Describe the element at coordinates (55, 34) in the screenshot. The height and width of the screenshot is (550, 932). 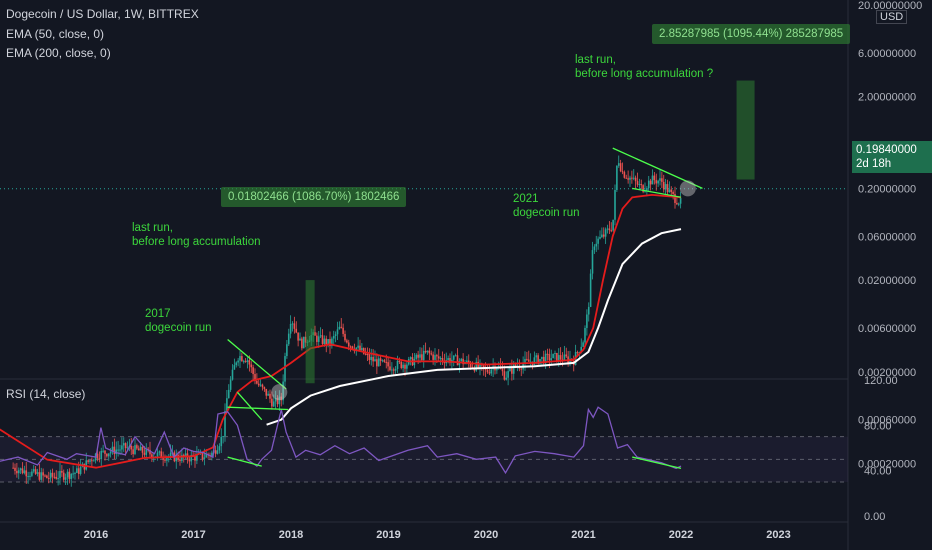
I see `ema50-legend: EMA (50, close, 0)` at that location.